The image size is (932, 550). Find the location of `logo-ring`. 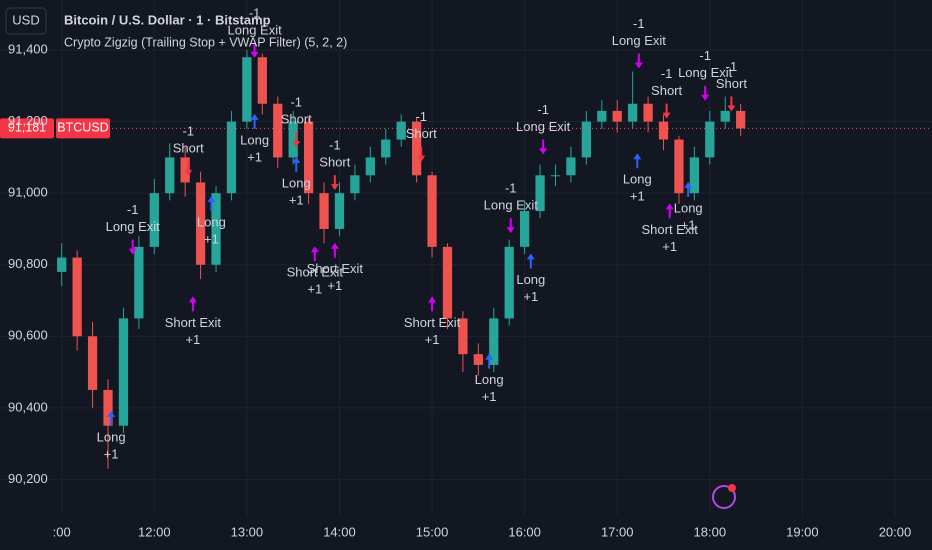

logo-ring is located at coordinates (724, 497).